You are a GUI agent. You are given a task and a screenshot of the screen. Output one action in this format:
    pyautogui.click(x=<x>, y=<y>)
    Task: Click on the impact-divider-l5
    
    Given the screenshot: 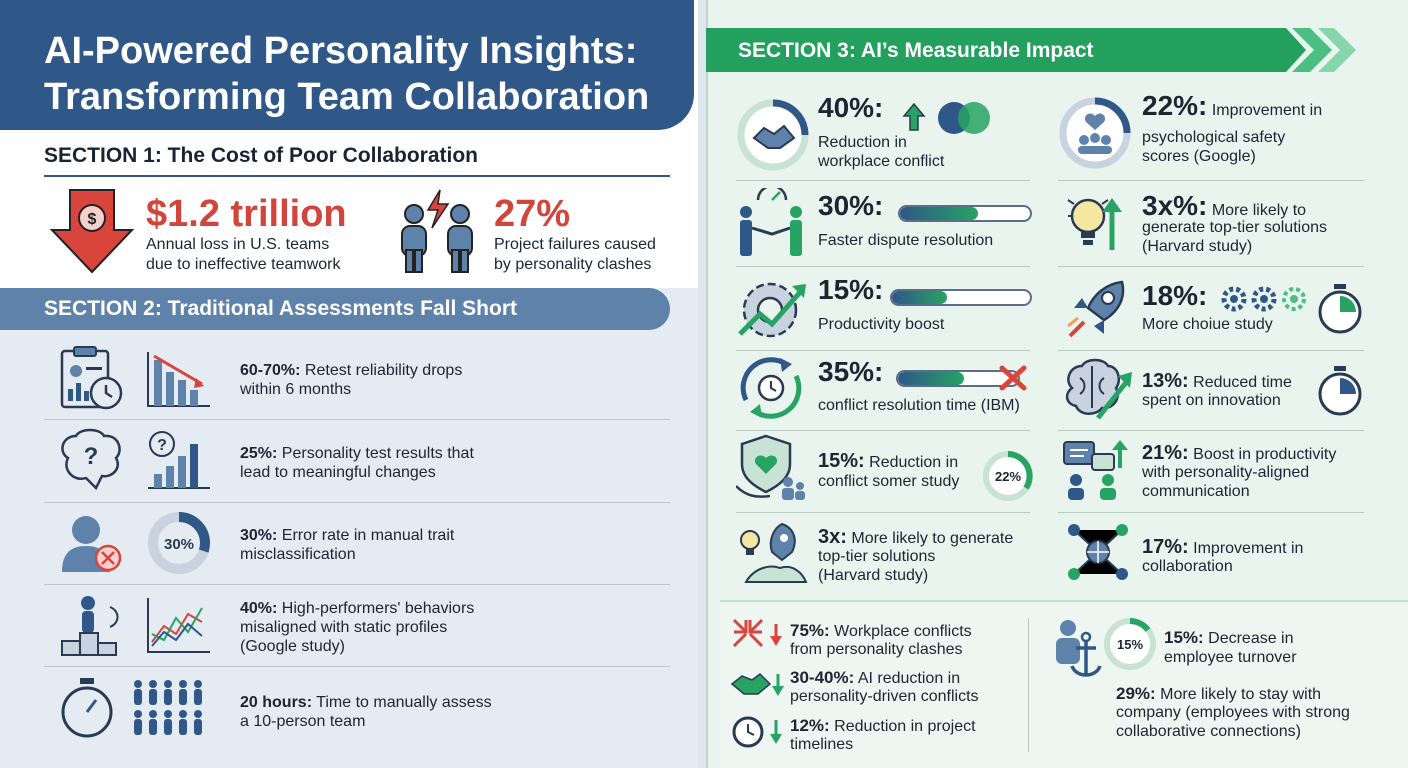 What is the action you would take?
    pyautogui.click(x=883, y=512)
    